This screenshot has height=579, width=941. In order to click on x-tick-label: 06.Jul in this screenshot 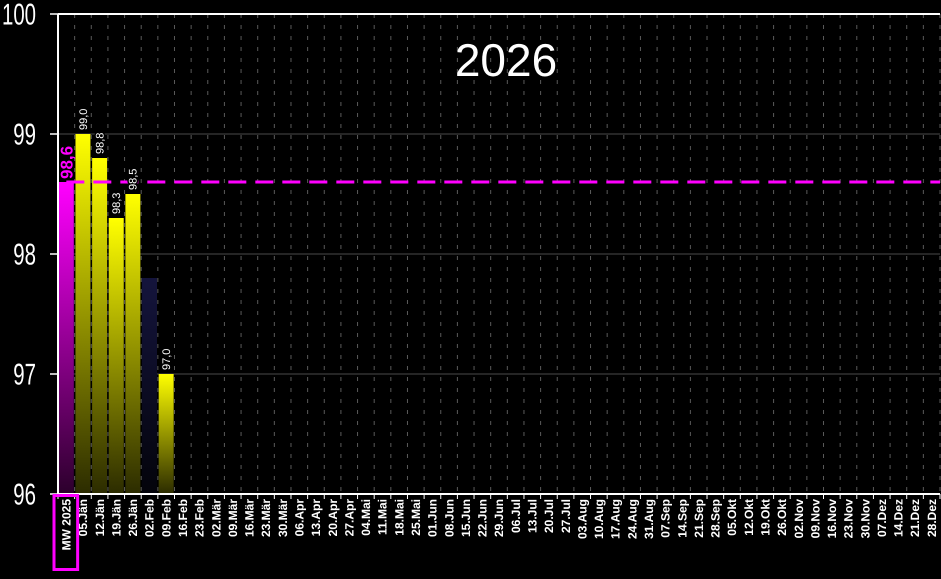, I will do `click(515, 516)`.